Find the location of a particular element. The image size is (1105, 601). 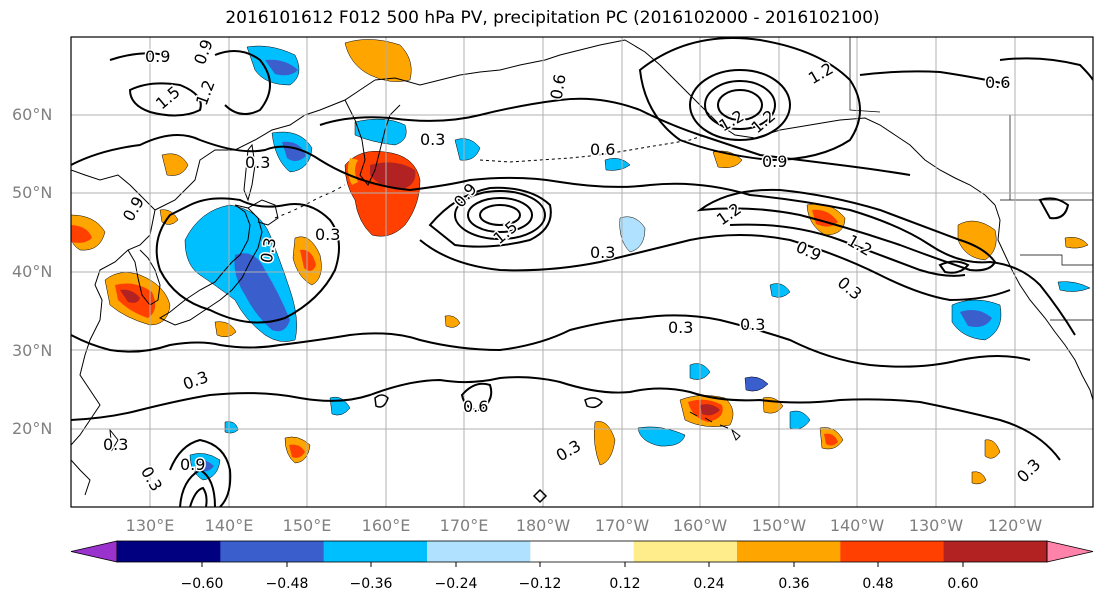

coastline-hokkaido is located at coordinates (263, 212).